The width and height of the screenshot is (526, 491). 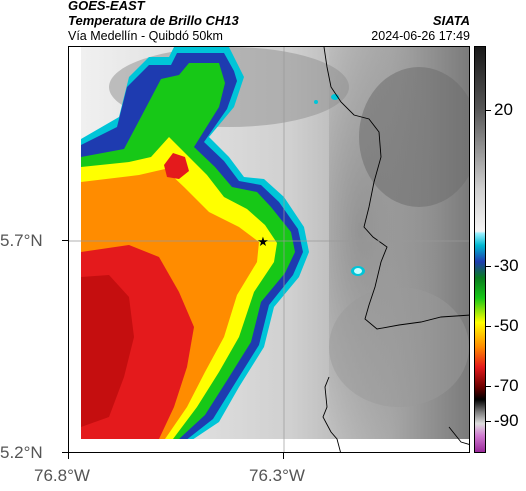 What do you see at coordinates (62, 475) in the screenshot?
I see `lon-tick-label: 76.8°W` at bounding box center [62, 475].